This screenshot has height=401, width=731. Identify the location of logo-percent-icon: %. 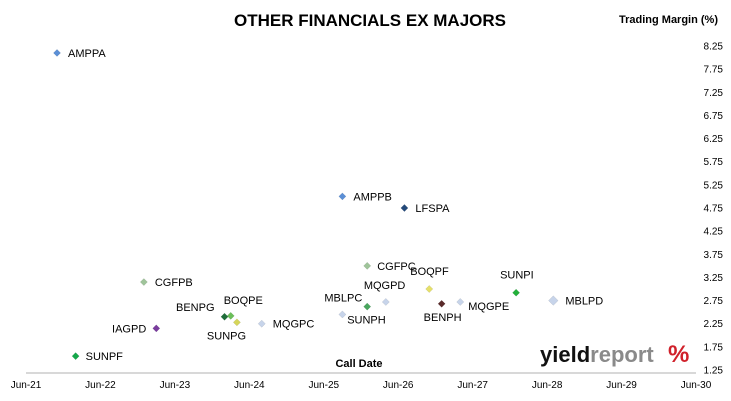
(678, 354).